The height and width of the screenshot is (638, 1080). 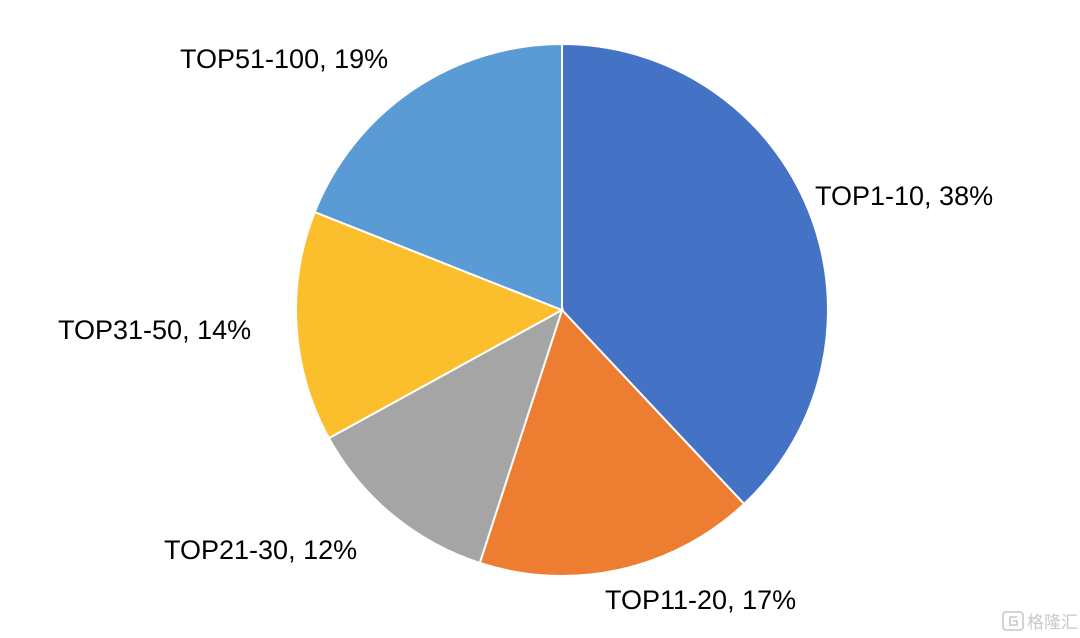 I want to click on watermark-text: 格隆汇, so click(x=1052, y=623).